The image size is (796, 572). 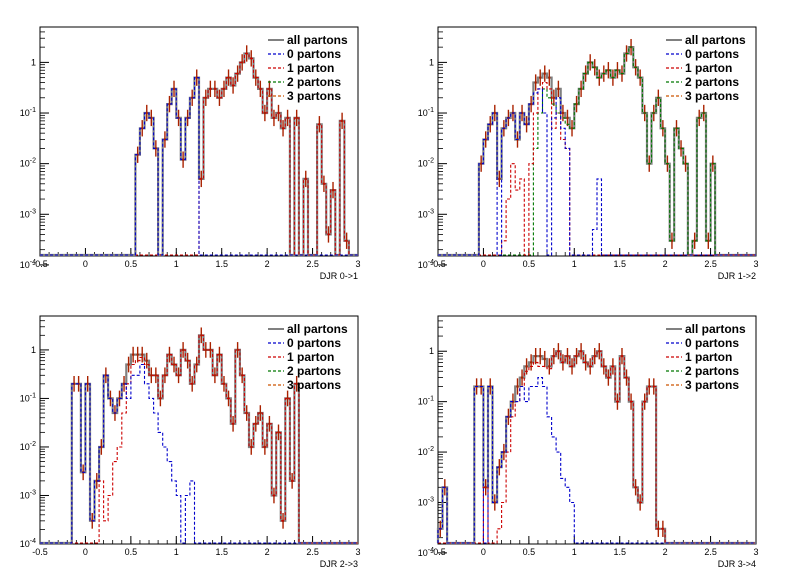 What do you see at coordinates (597, 447) in the screenshot?
I see `series-one-histogram` at bounding box center [597, 447].